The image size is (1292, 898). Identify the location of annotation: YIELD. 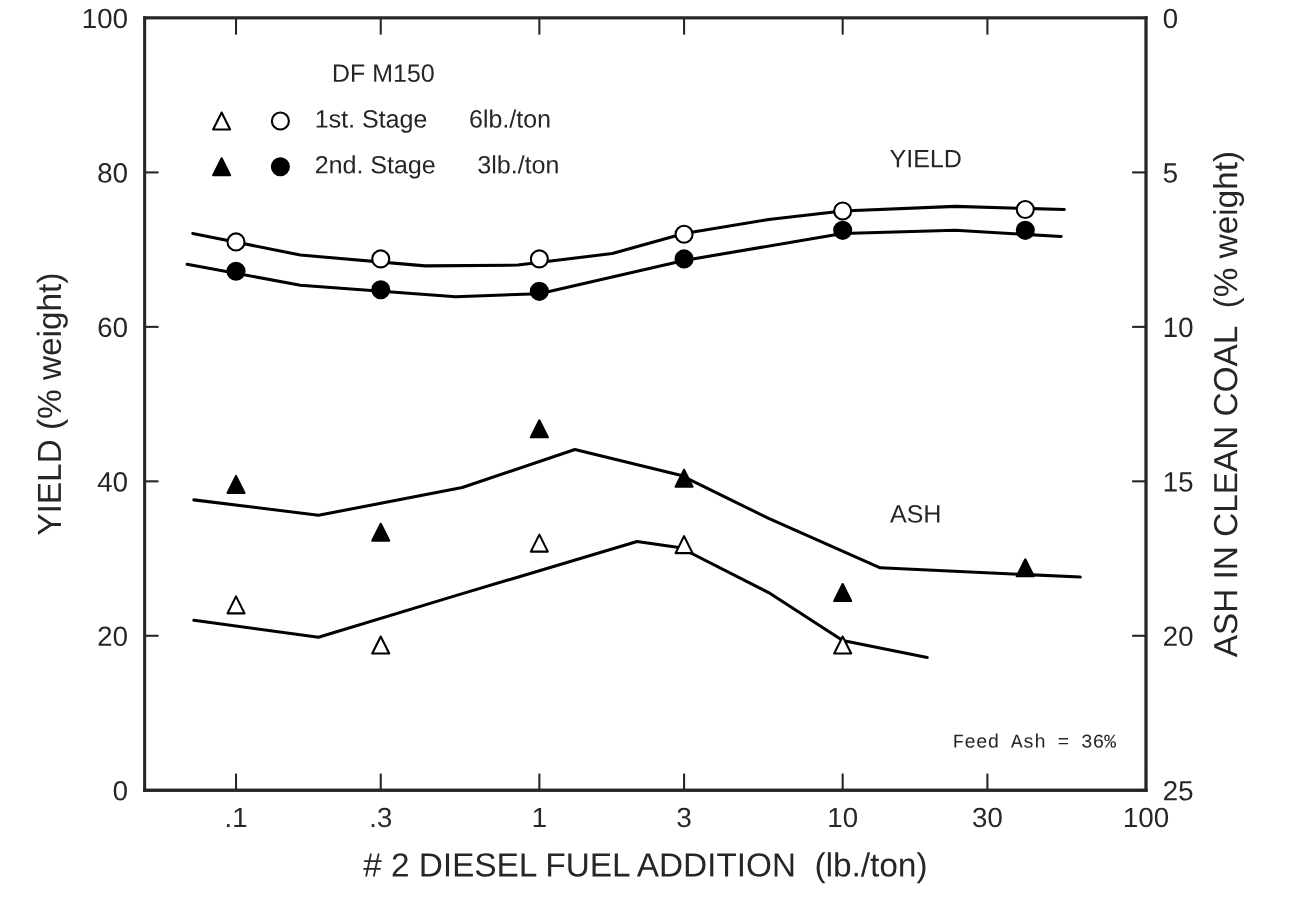
(925, 159).